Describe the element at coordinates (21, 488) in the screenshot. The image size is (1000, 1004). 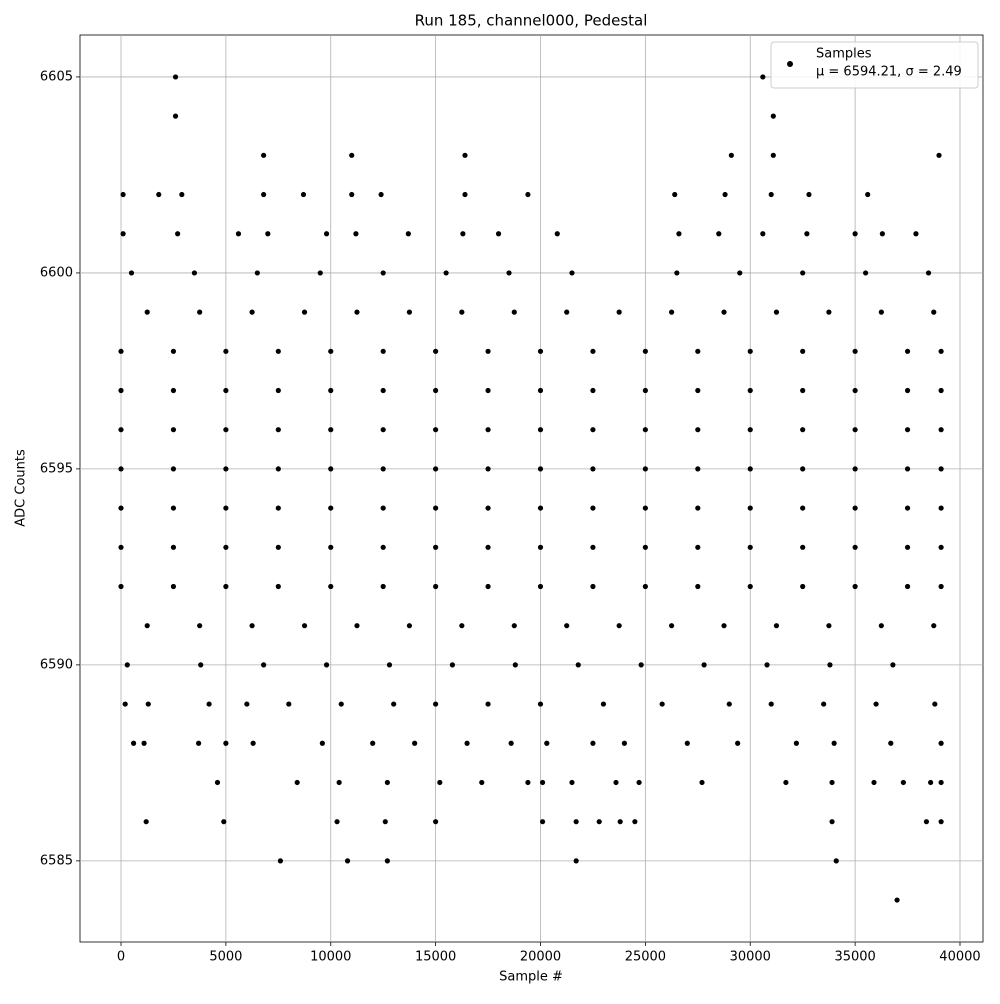
I see `y-axis-label: ADC Counts` at that location.